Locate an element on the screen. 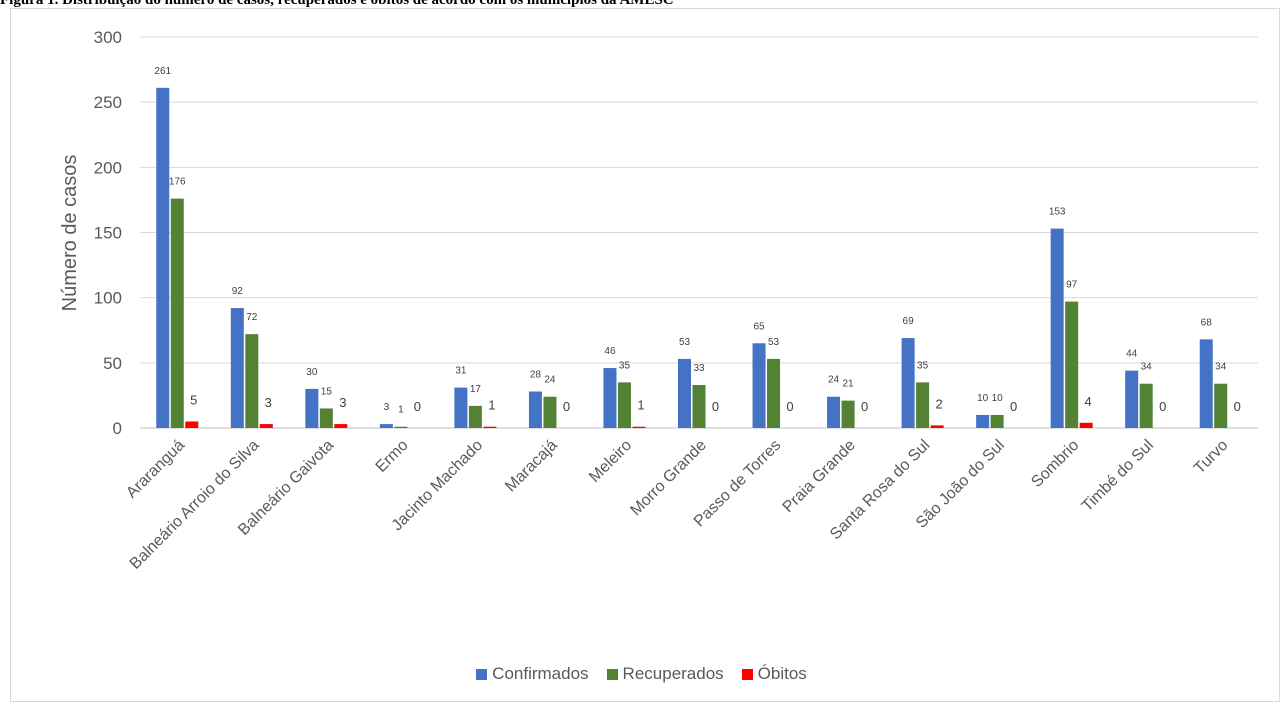  legend-label: Óbitos is located at coordinates (782, 673).